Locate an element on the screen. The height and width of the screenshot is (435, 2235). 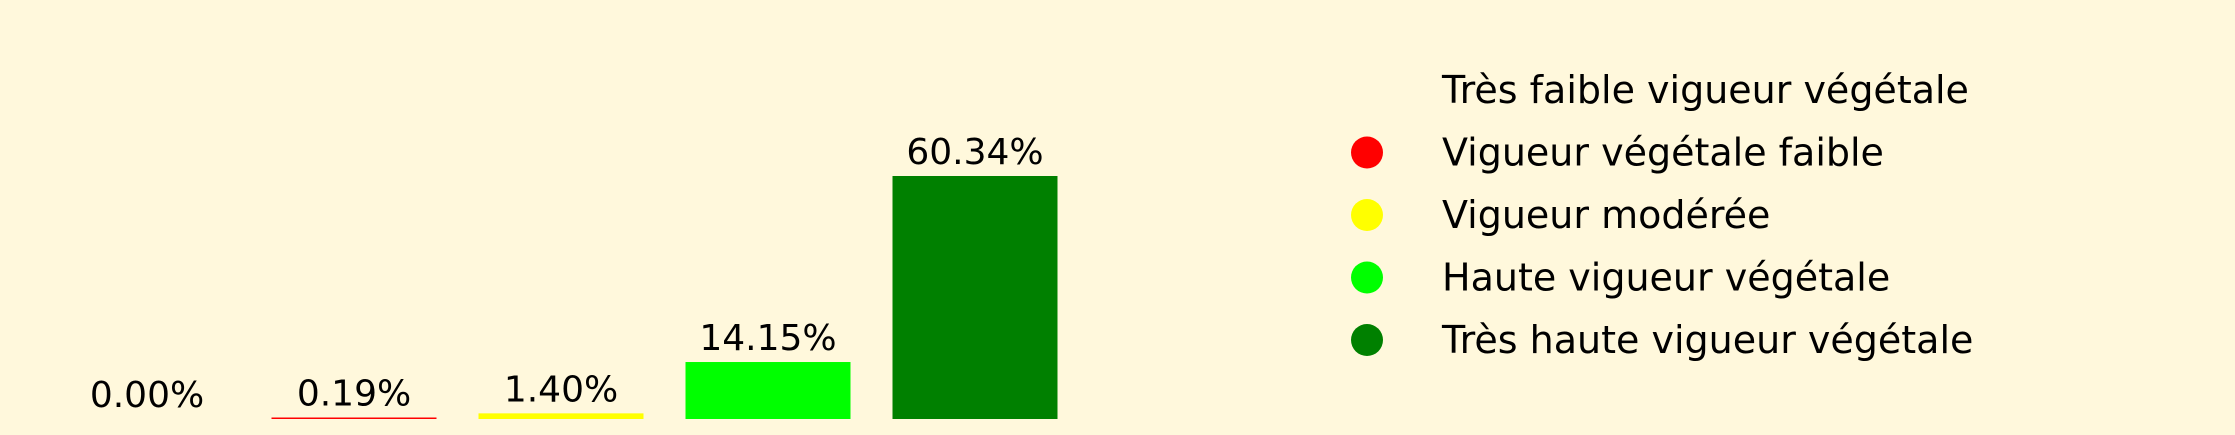
legend-item-5: Très haute vigueur végétale is located at coordinates (1662, 340).